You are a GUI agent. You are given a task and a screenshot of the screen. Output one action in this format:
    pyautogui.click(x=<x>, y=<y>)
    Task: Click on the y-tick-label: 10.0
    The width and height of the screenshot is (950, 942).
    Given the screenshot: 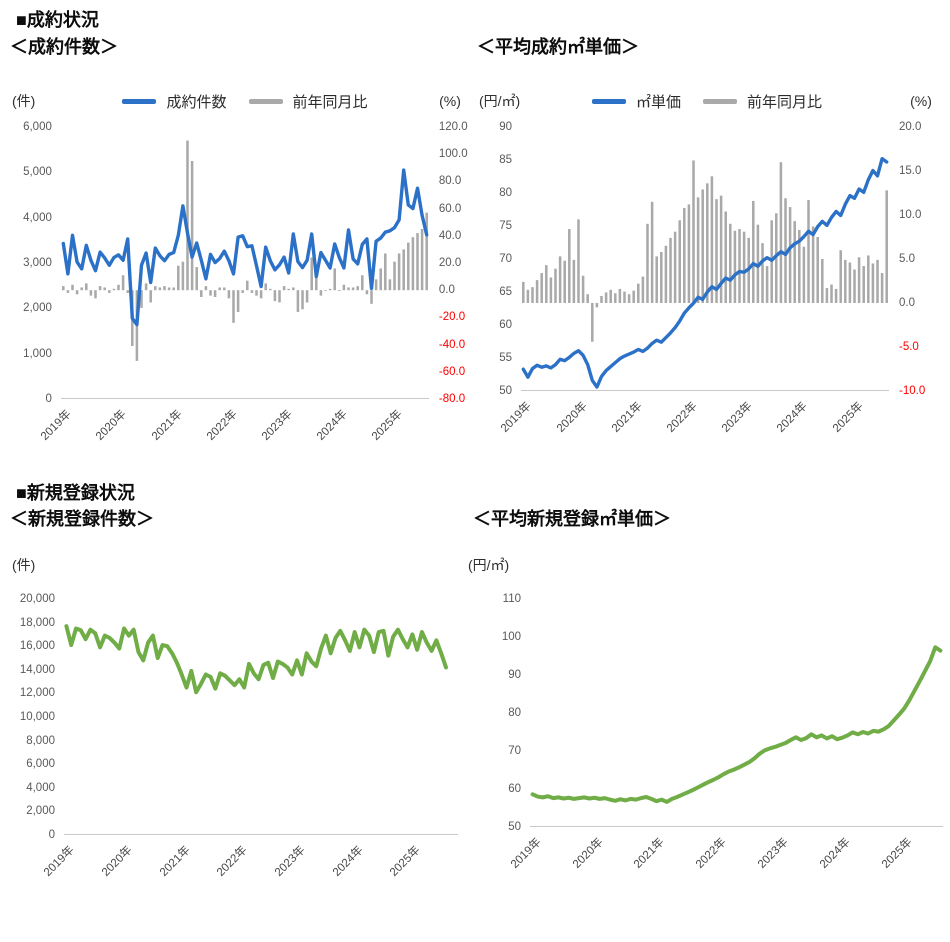 What is the action you would take?
    pyautogui.click(x=910, y=215)
    